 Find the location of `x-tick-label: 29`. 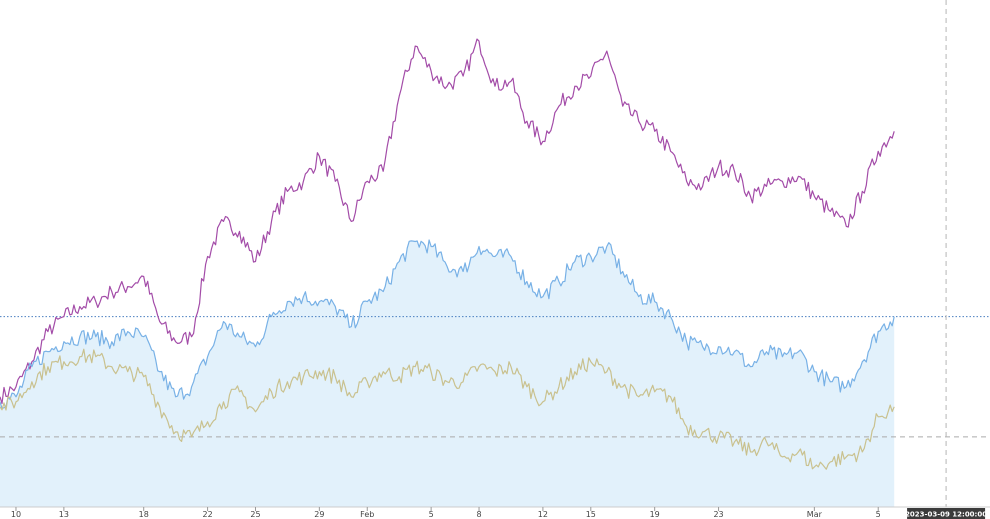

x-tick-label: 29 is located at coordinates (319, 514).